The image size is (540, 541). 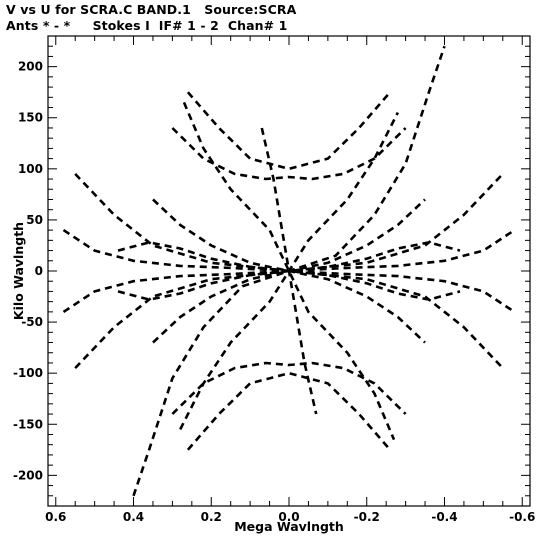 I want to click on x-tick-label: -0.6, so click(x=522, y=517).